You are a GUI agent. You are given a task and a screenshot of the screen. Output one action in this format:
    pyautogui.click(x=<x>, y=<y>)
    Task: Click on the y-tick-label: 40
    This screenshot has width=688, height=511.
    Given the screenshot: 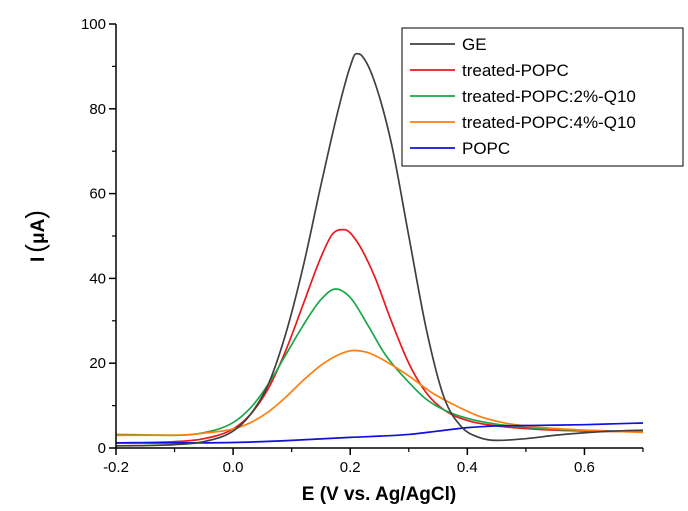 What is the action you would take?
    pyautogui.click(x=97, y=278)
    